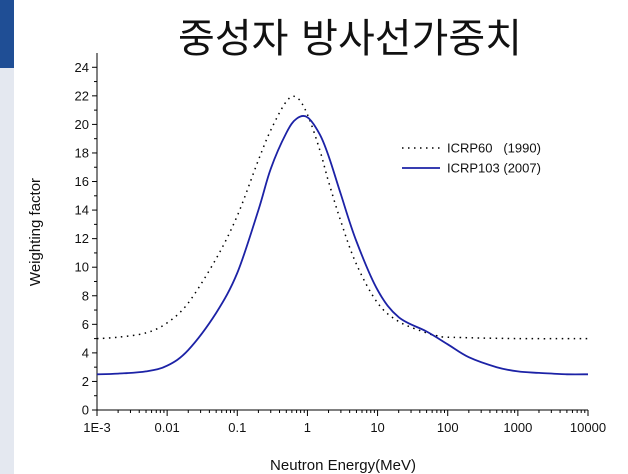  Describe the element at coordinates (471, 158) in the screenshot. I see `legend: ICRP60 (1990) ICRP103 (2007)` at that location.